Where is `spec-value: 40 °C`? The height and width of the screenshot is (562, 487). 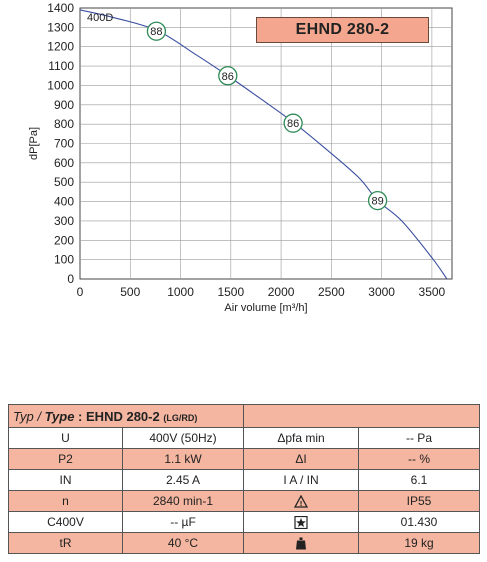
spec-value: 40 °C is located at coordinates (183, 543).